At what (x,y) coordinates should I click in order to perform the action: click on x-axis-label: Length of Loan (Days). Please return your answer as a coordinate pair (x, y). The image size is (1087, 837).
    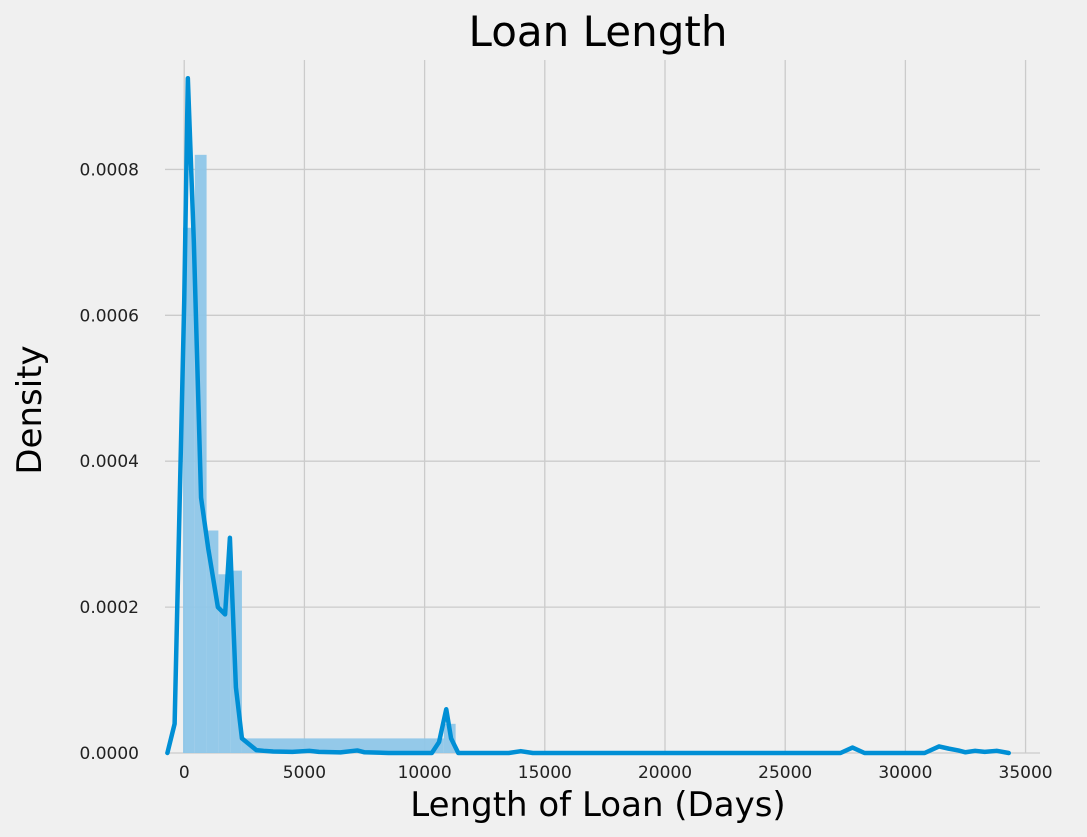
    Looking at the image, I should click on (597, 805).